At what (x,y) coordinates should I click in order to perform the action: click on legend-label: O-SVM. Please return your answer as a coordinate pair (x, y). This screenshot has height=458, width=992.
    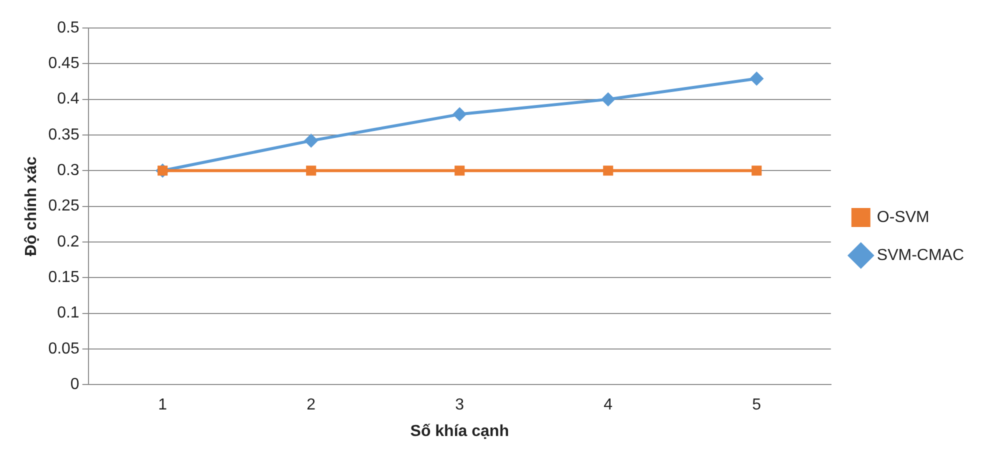
    Looking at the image, I should click on (903, 217).